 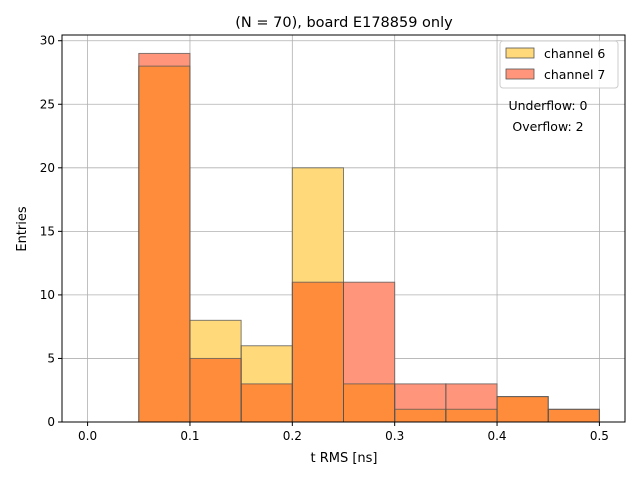 I want to click on y-tick-label: 20, so click(x=47, y=168).